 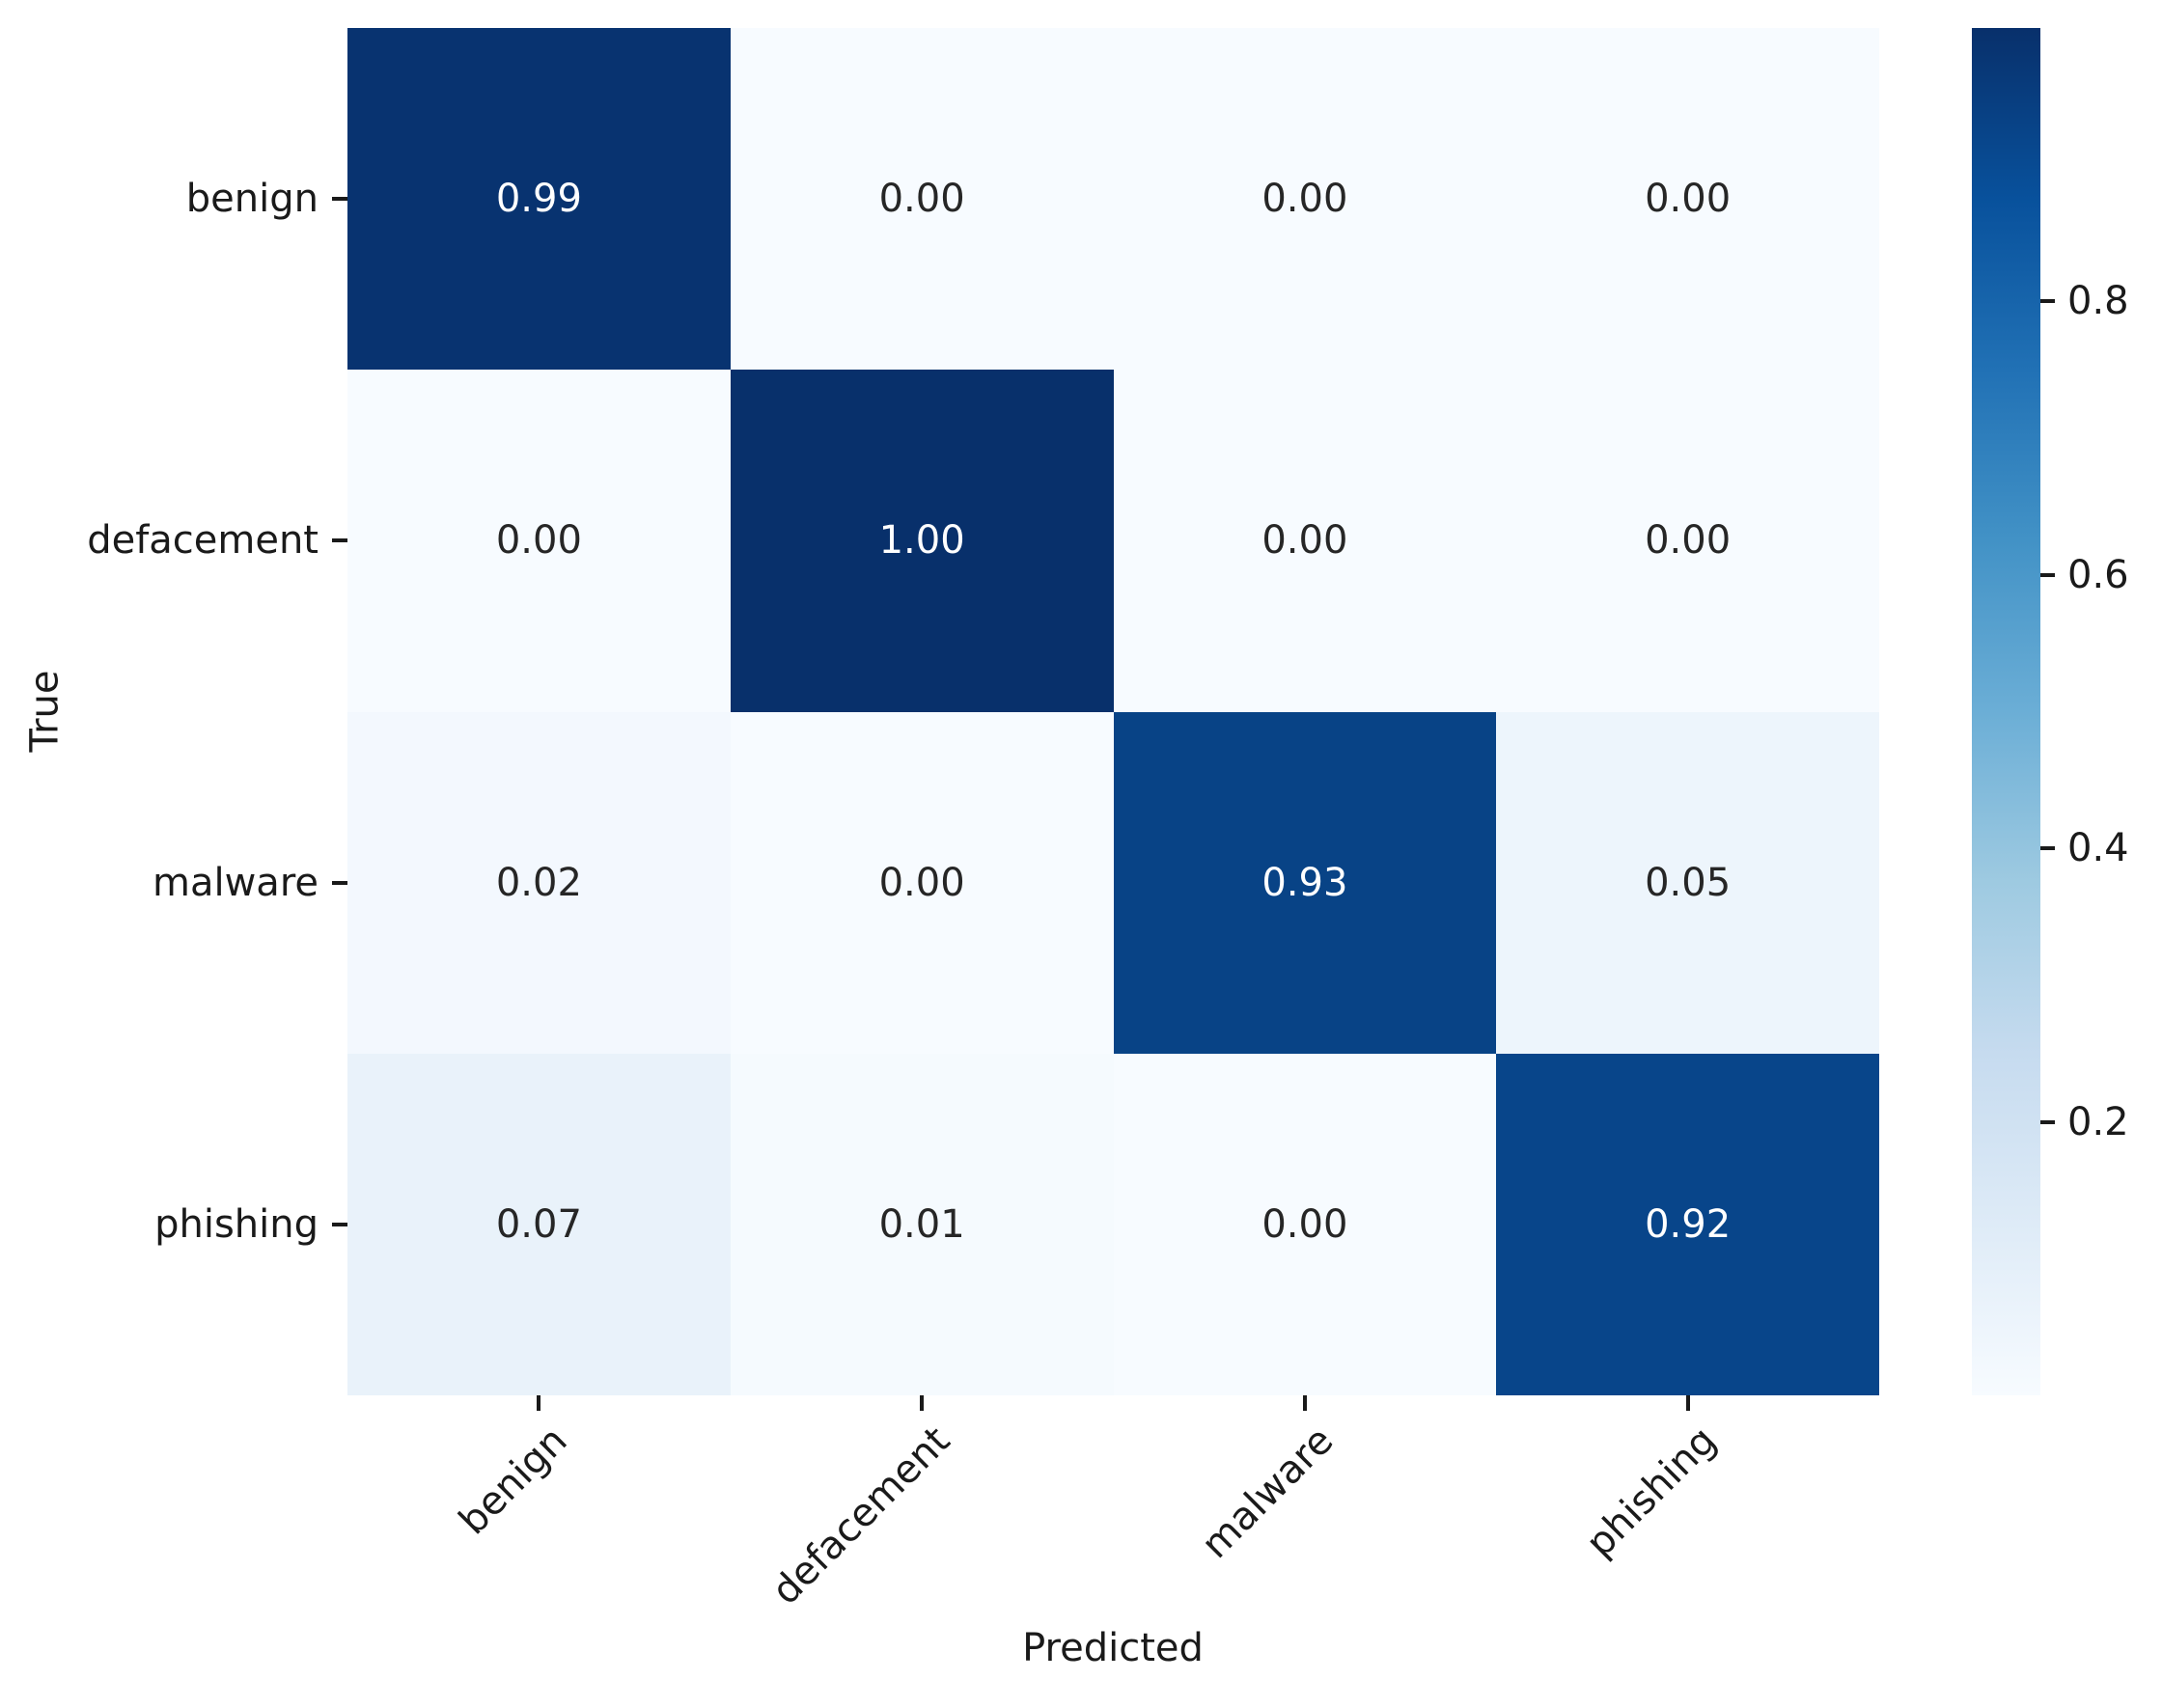 What do you see at coordinates (2098, 848) in the screenshot?
I see `colorbar-tick-label: 0.4` at bounding box center [2098, 848].